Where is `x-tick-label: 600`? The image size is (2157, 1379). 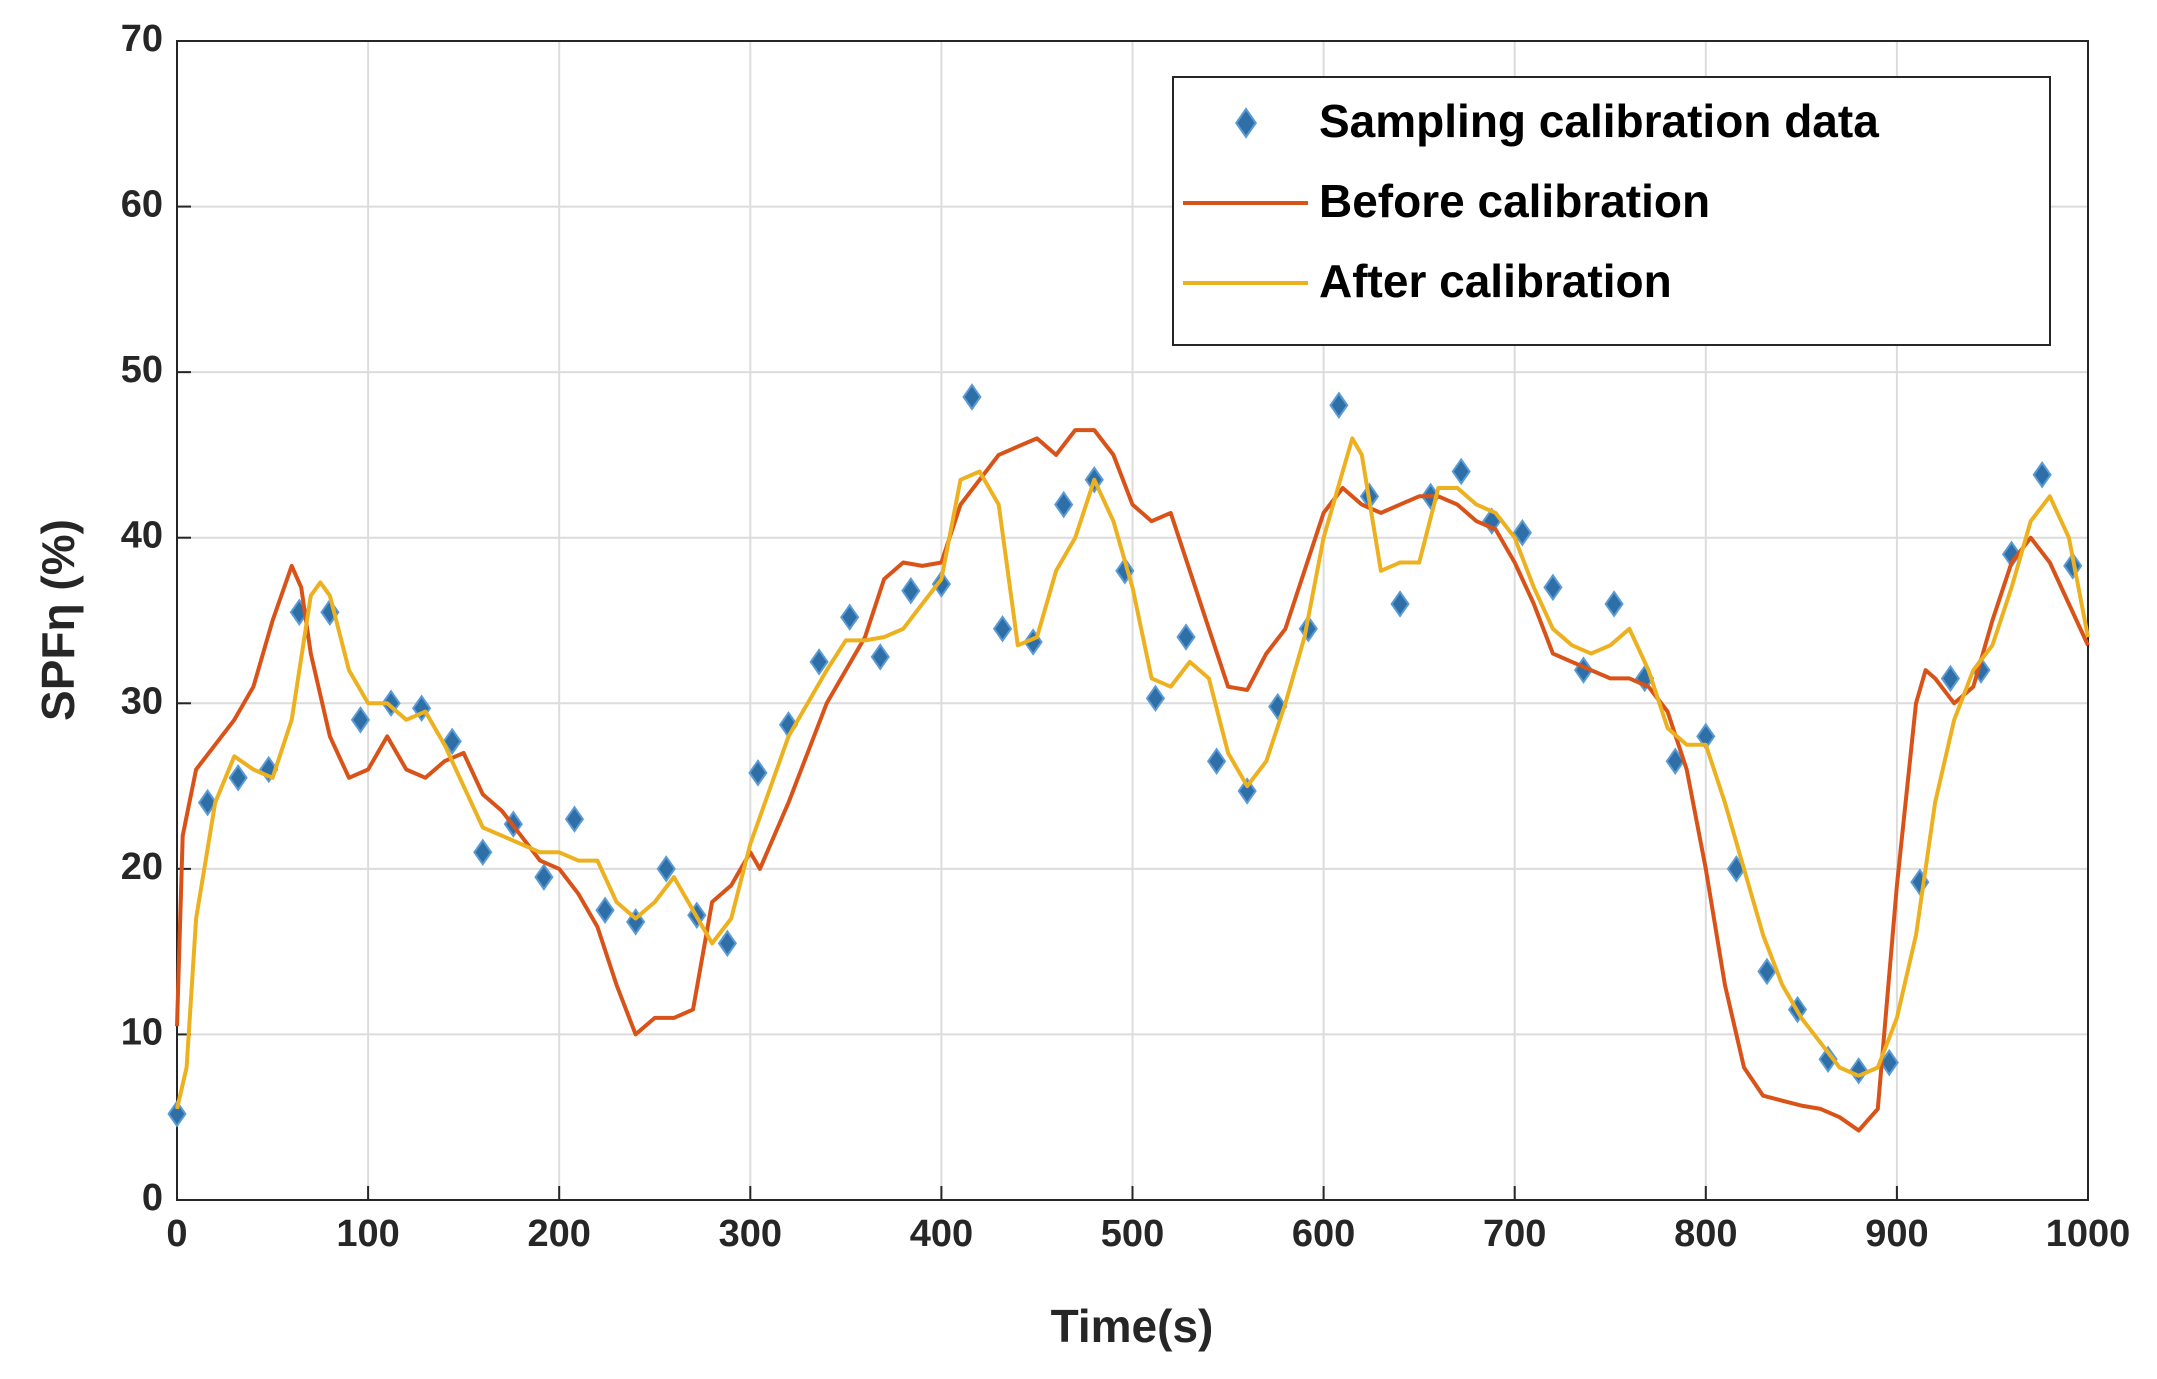 x-tick-label: 600 is located at coordinates (1323, 1234).